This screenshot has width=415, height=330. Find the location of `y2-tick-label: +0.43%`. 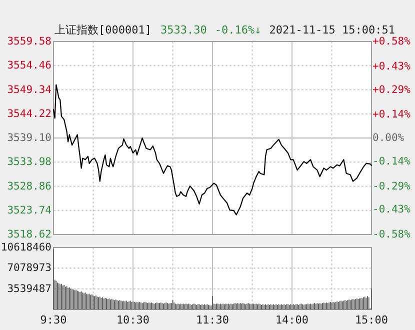

y2-tick-label: +0.43% is located at coordinates (392, 66).